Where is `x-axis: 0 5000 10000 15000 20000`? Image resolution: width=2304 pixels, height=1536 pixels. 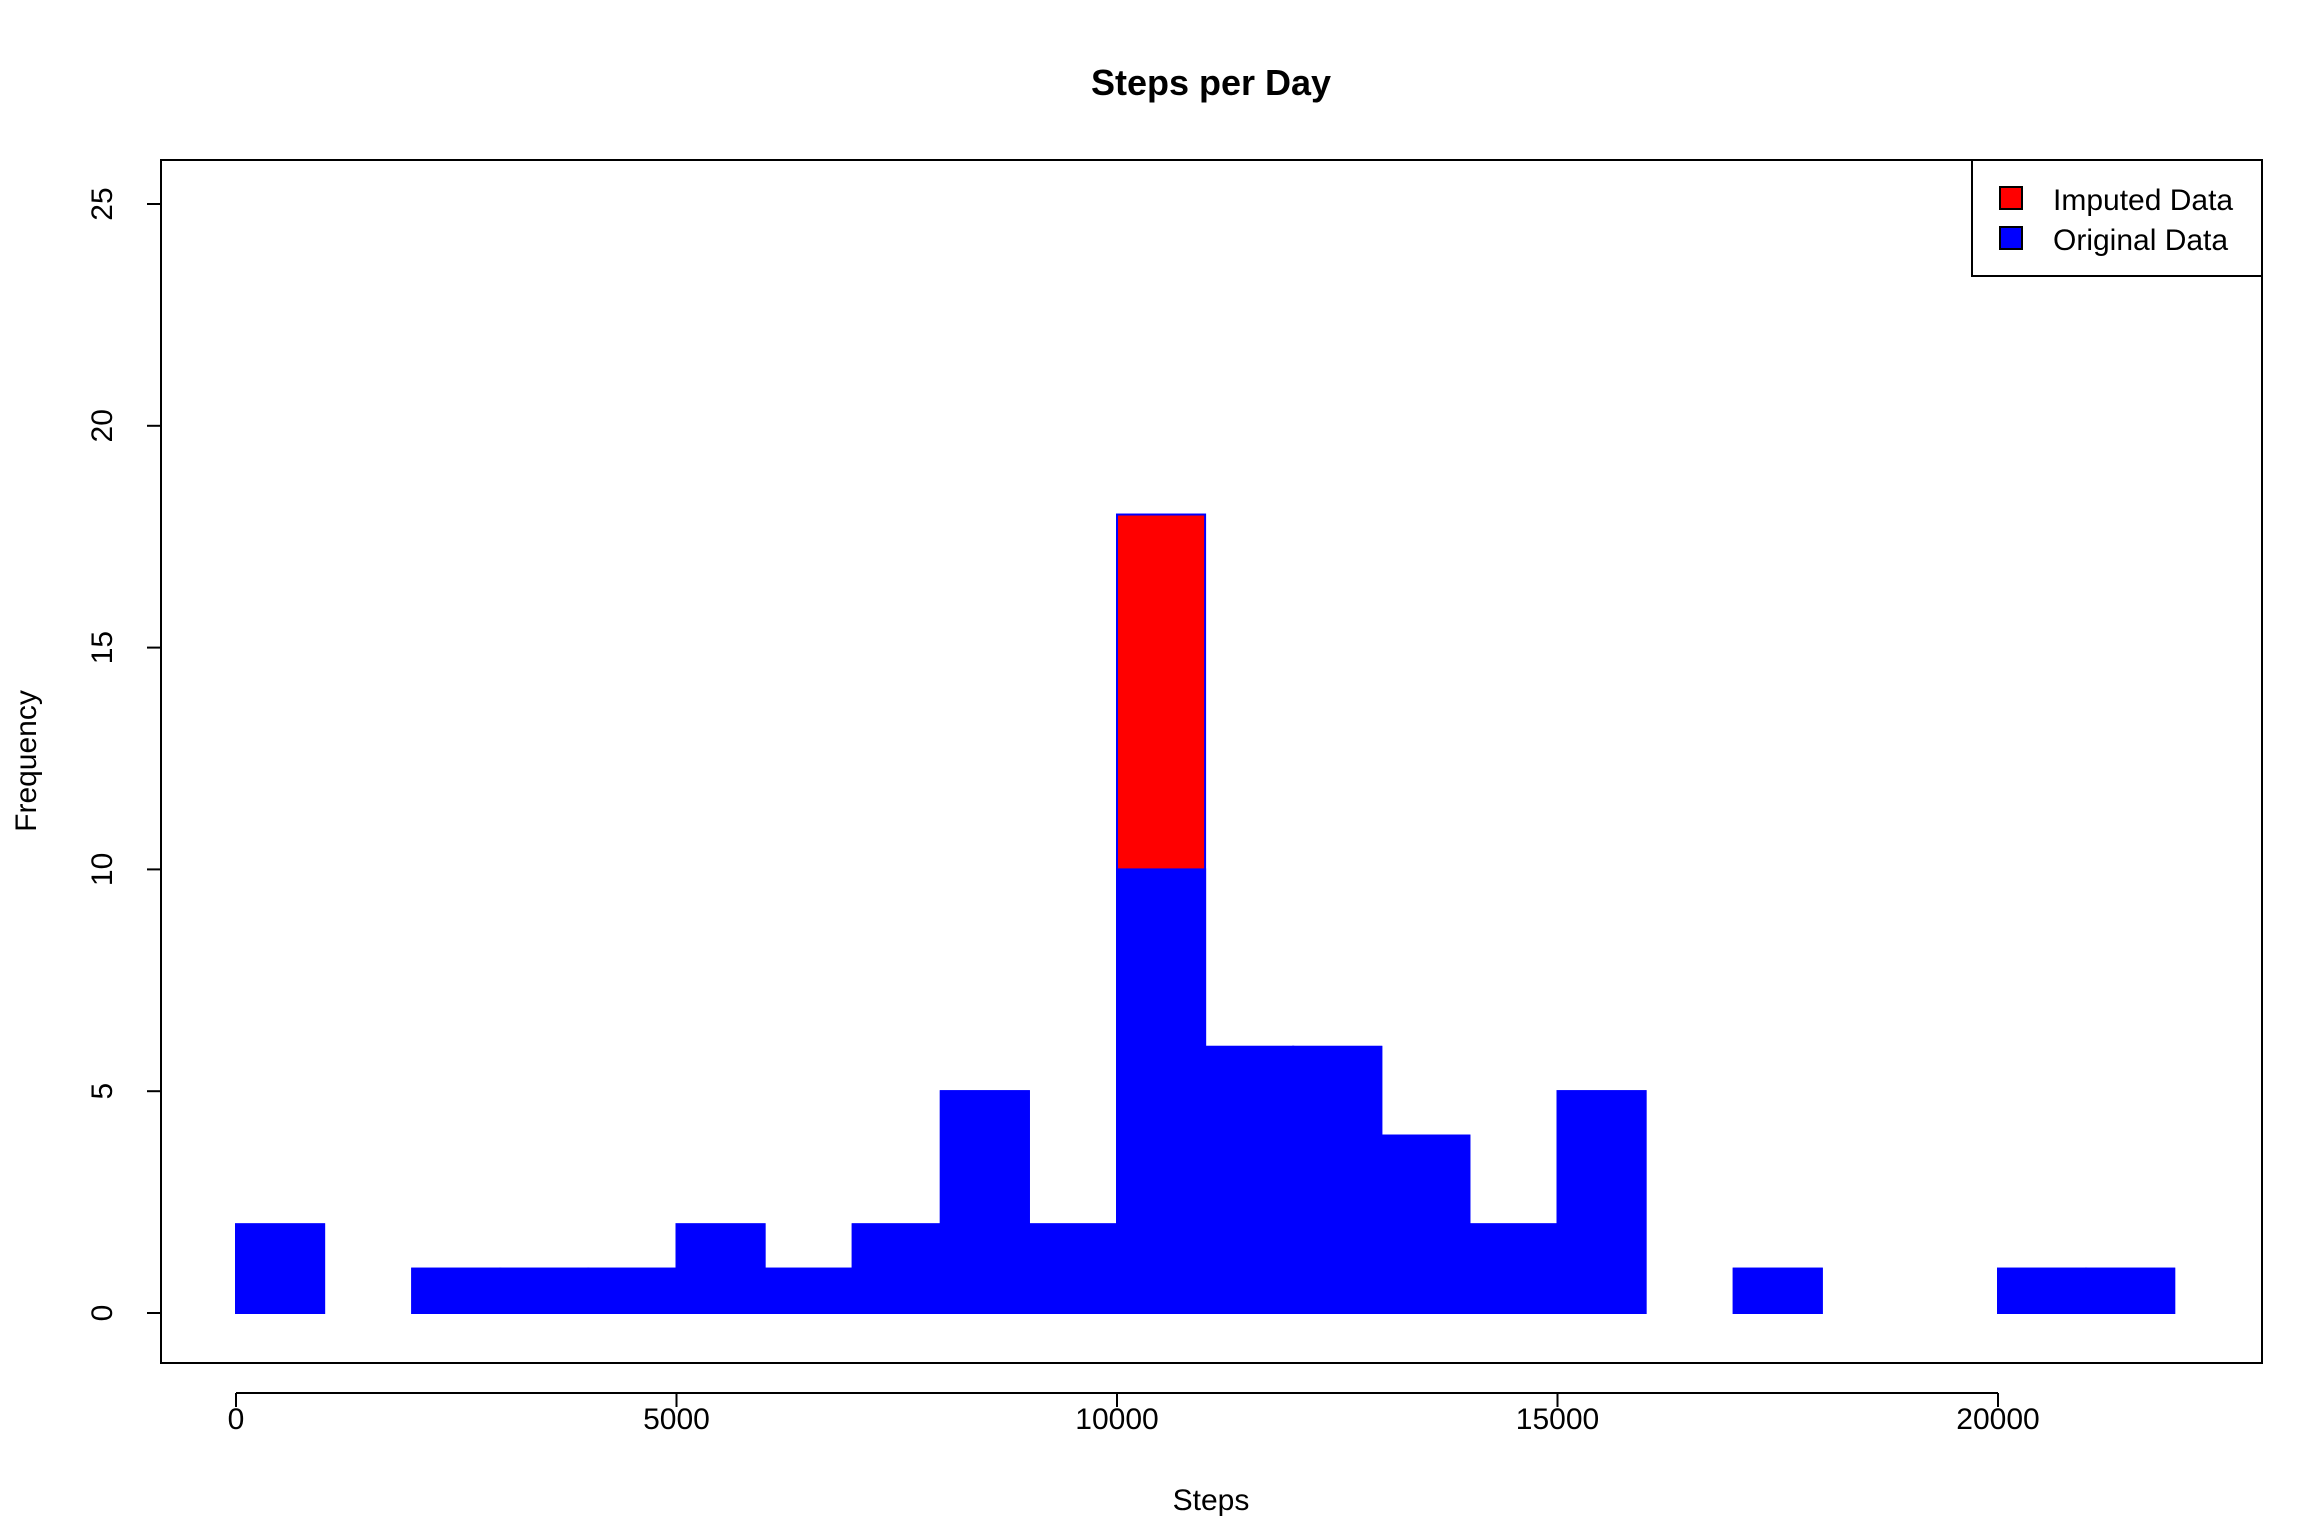
x-axis: 0 5000 10000 15000 20000 is located at coordinates (1134, 1414).